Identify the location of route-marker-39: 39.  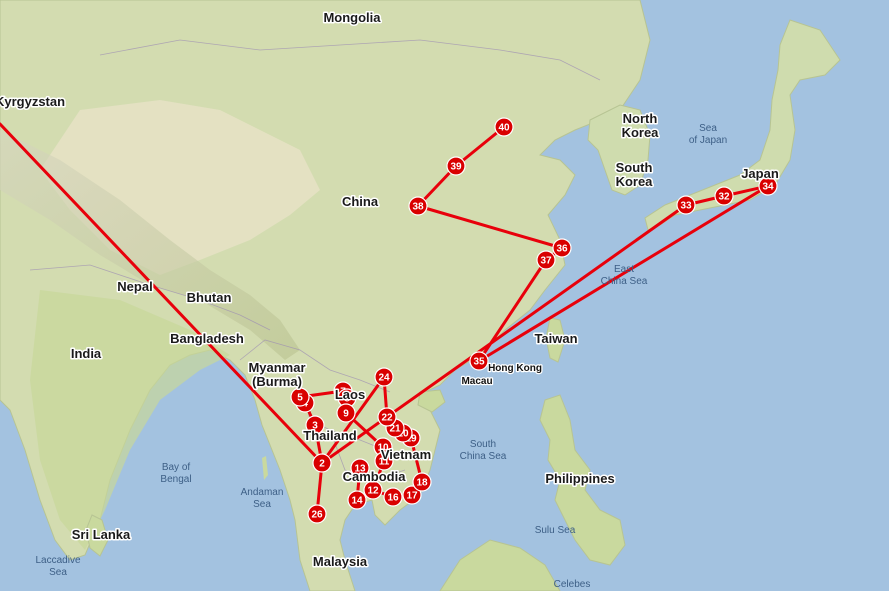
(456, 166).